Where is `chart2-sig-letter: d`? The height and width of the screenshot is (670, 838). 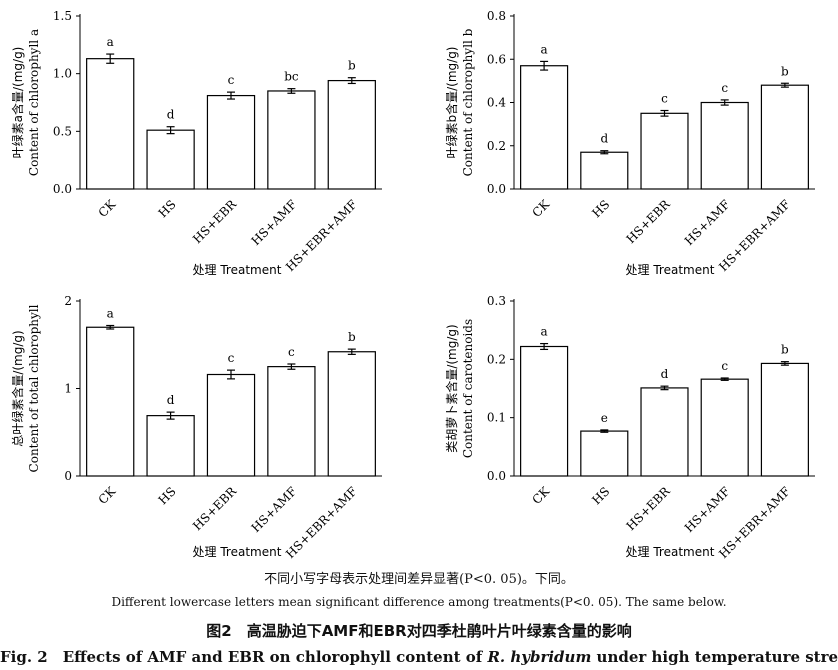 chart2-sig-letter: d is located at coordinates (604, 139).